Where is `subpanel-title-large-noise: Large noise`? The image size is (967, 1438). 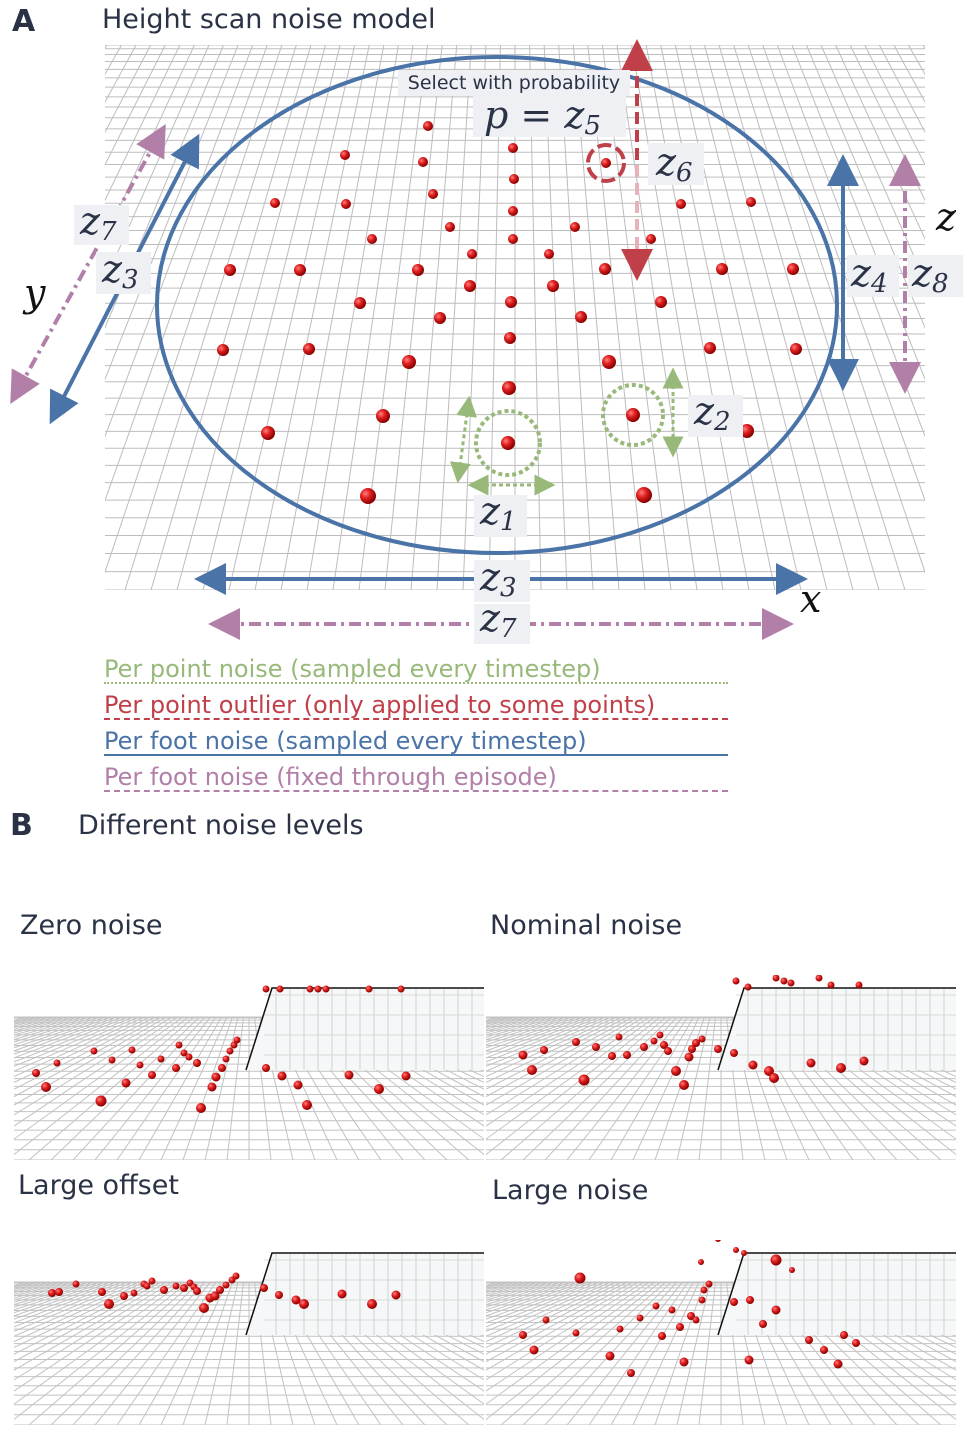 subpanel-title-large-noise: Large noise is located at coordinates (570, 1190).